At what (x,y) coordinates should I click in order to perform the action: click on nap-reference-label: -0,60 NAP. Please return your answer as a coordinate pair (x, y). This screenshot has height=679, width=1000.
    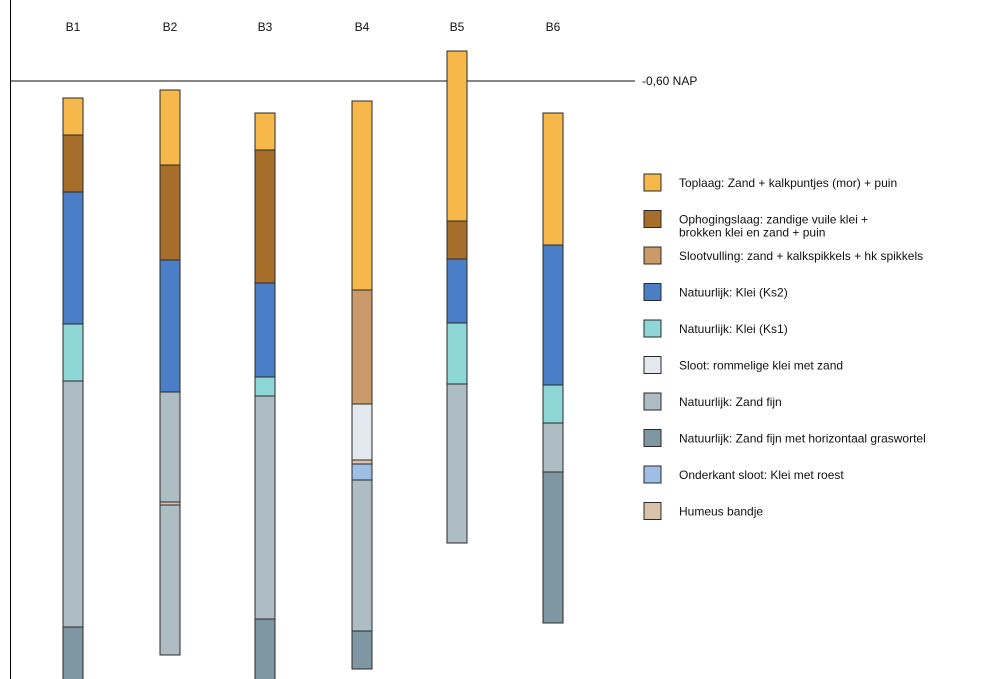
    Looking at the image, I should click on (669, 81).